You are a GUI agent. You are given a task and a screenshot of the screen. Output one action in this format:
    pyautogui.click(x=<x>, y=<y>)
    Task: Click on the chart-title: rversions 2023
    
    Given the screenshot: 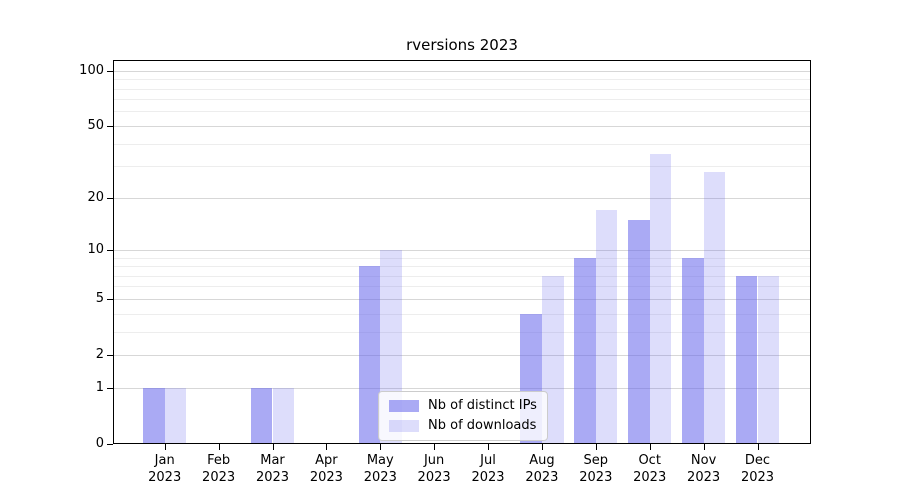 What is the action you would take?
    pyautogui.click(x=462, y=45)
    